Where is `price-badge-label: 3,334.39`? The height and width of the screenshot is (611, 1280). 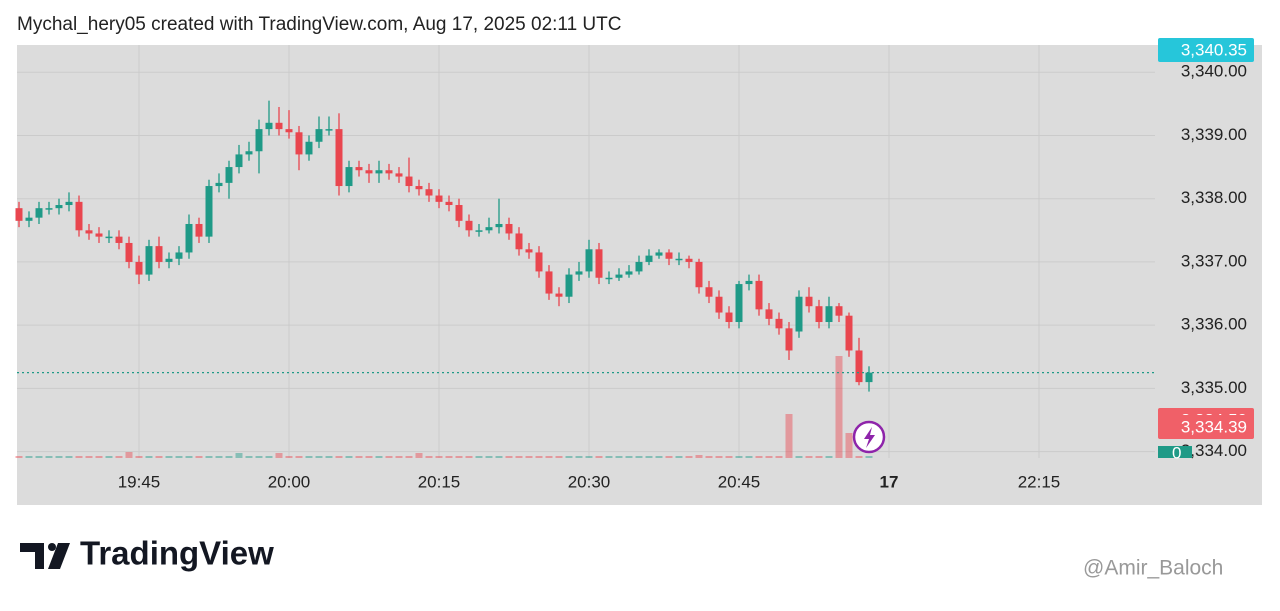
price-badge-label: 3,334.39 is located at coordinates (1214, 426).